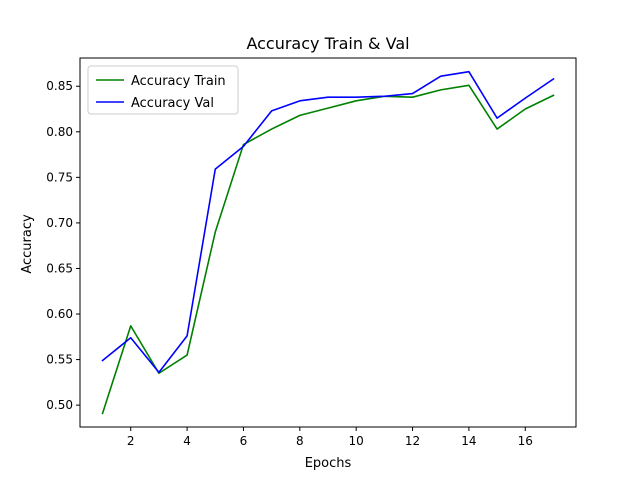 This screenshot has height=480, width=640. I want to click on x-axis-ticks: 2 4 6 8 10 12 14 16, so click(330, 437).